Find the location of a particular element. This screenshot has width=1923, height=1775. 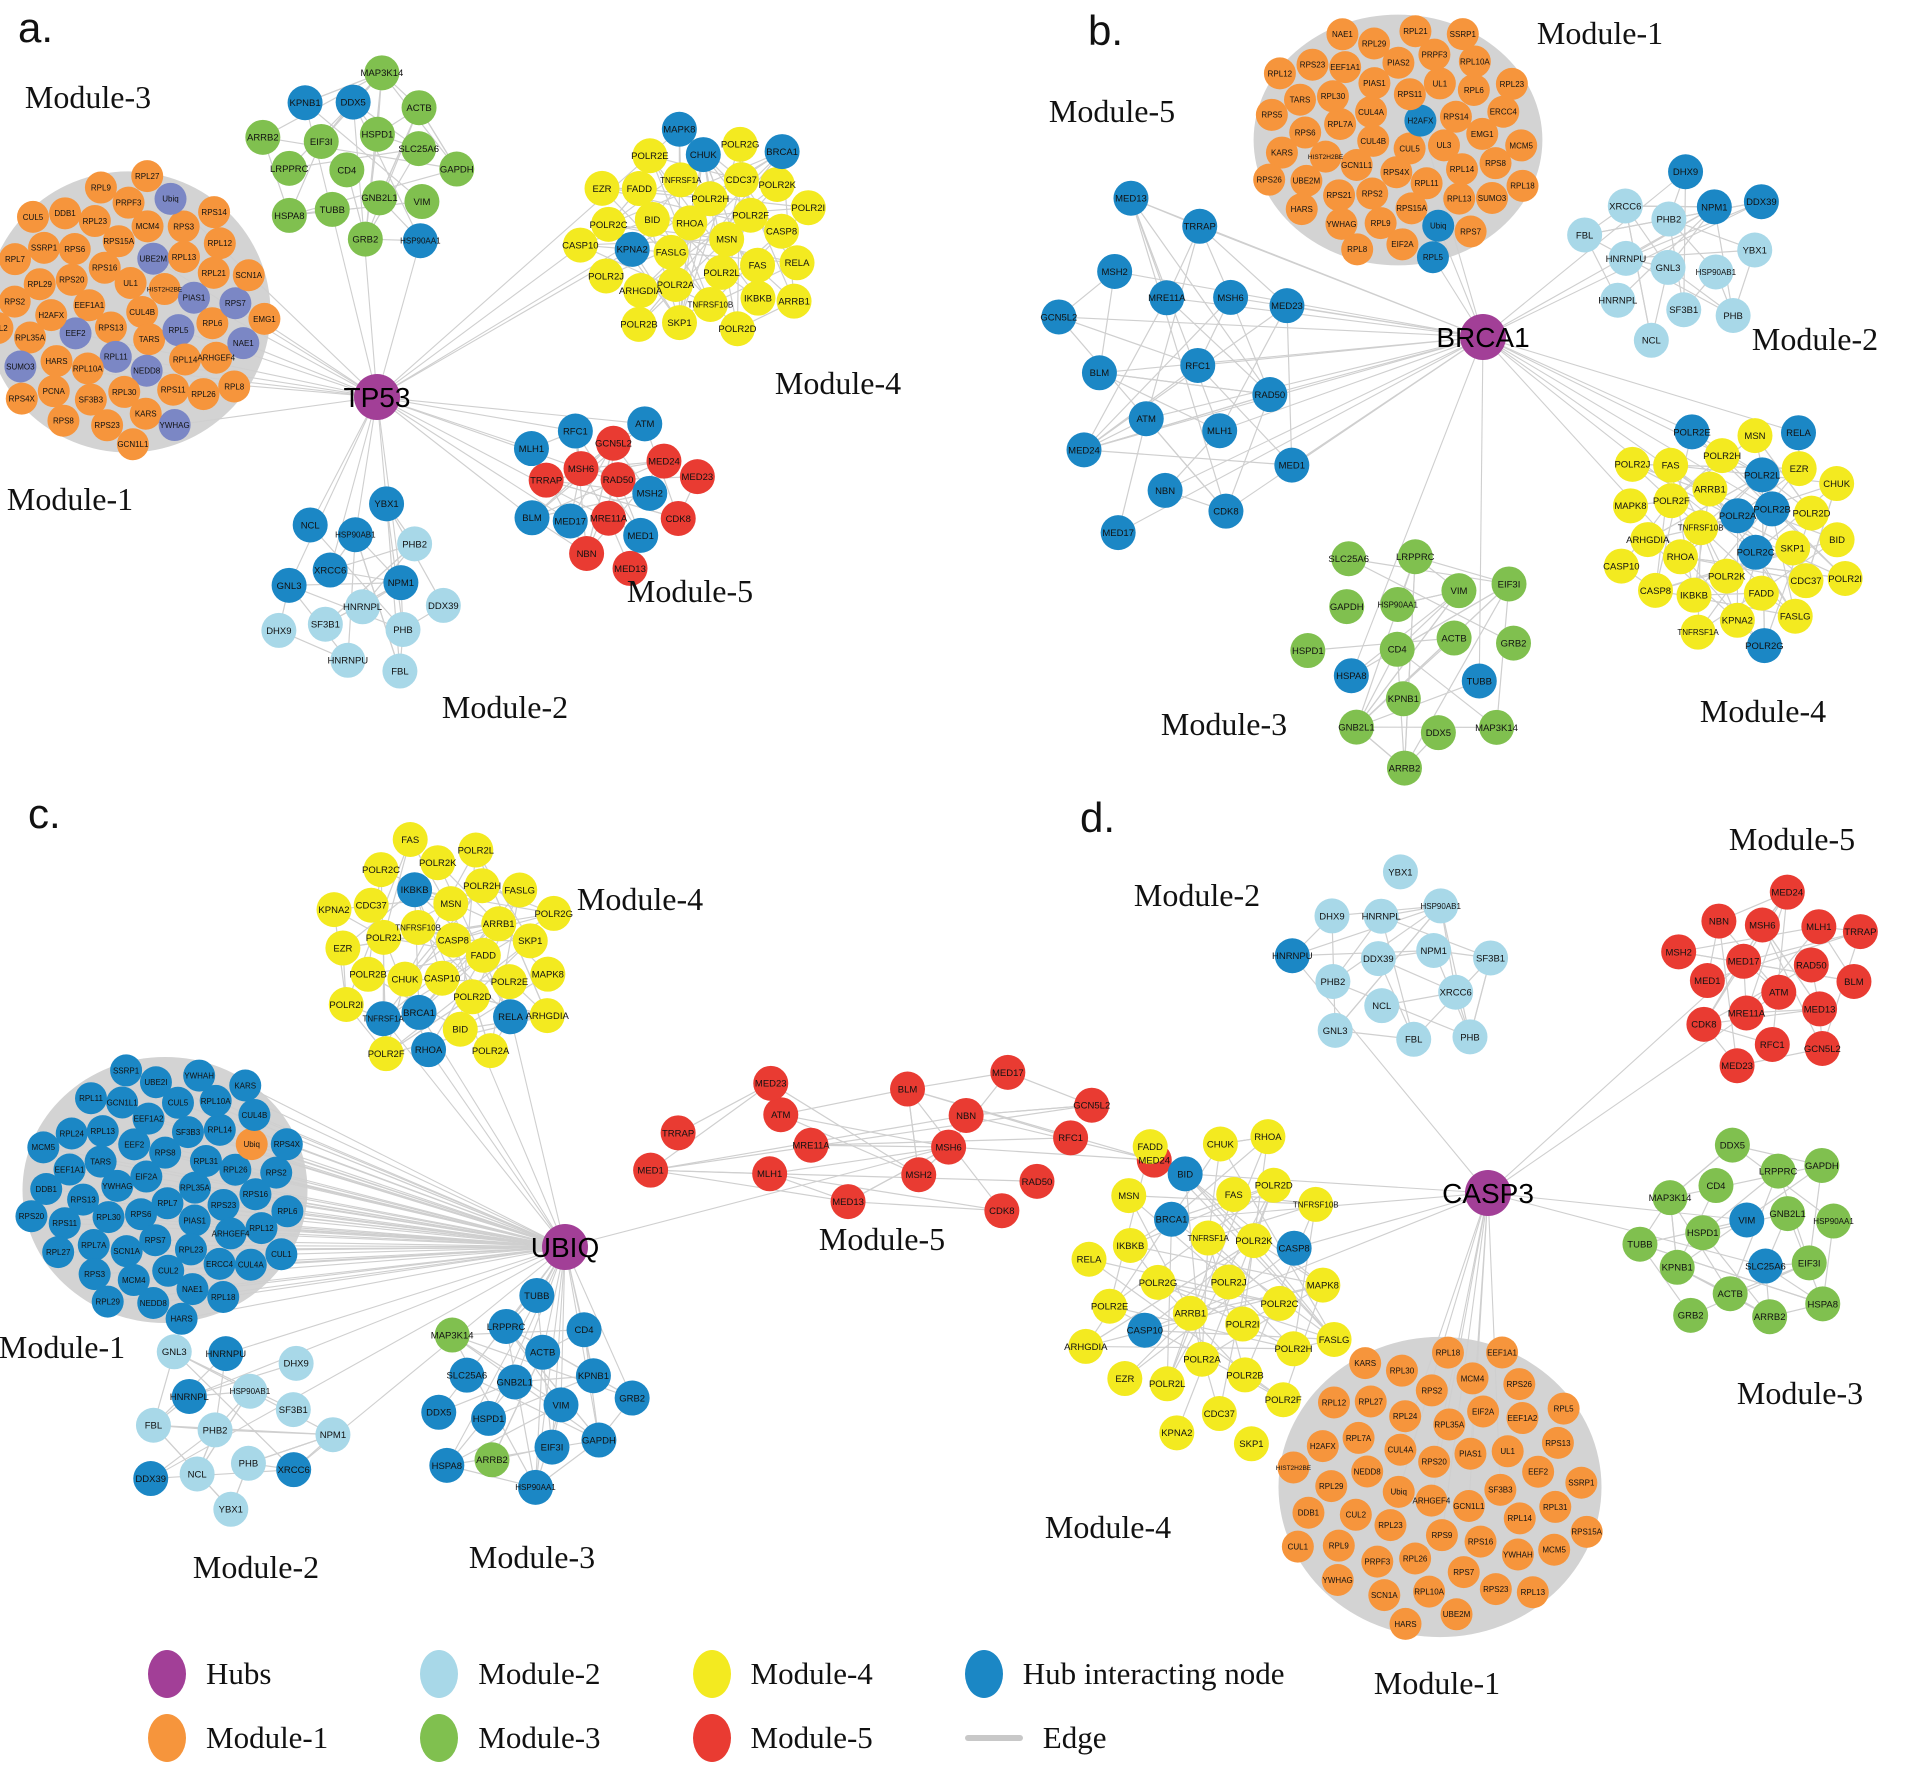

node-BLM is located at coordinates (1099, 373).